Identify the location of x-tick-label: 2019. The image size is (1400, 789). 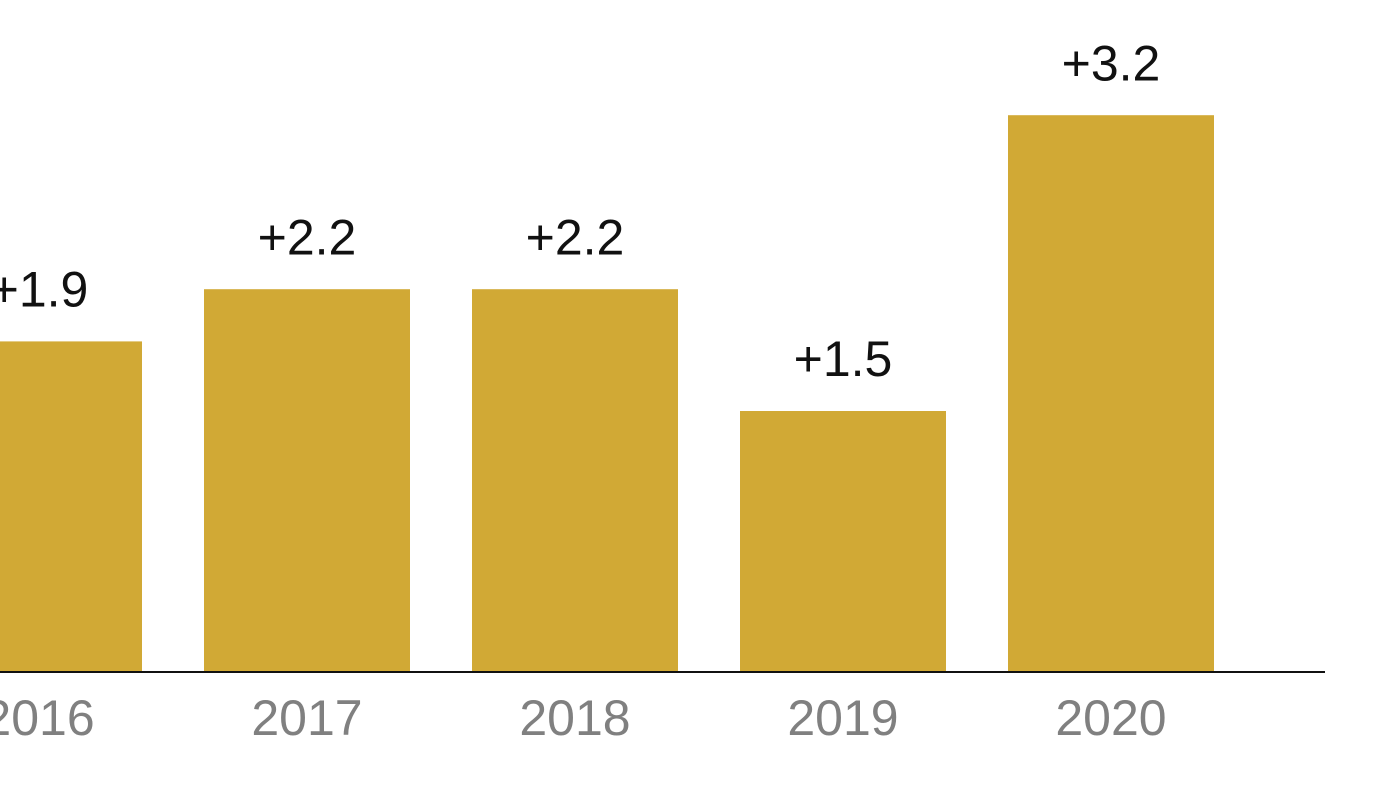
(842, 718).